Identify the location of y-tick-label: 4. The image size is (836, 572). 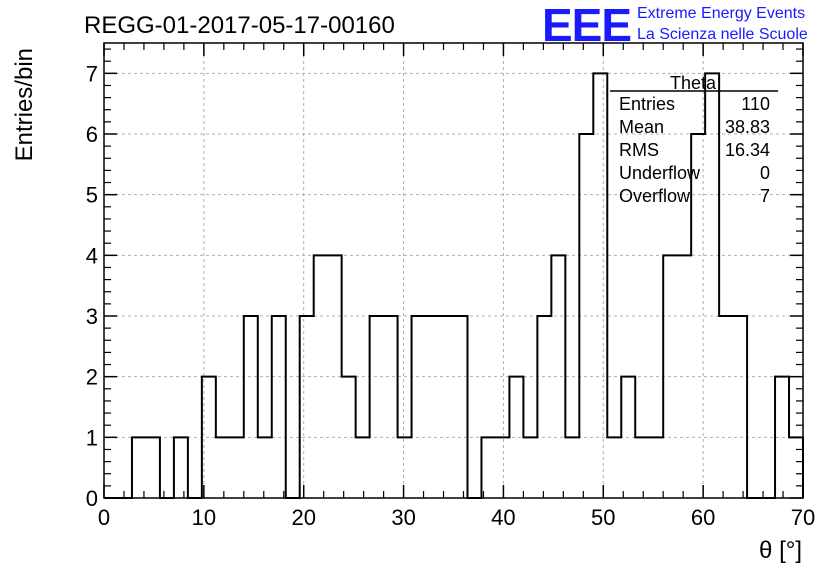
(92, 255).